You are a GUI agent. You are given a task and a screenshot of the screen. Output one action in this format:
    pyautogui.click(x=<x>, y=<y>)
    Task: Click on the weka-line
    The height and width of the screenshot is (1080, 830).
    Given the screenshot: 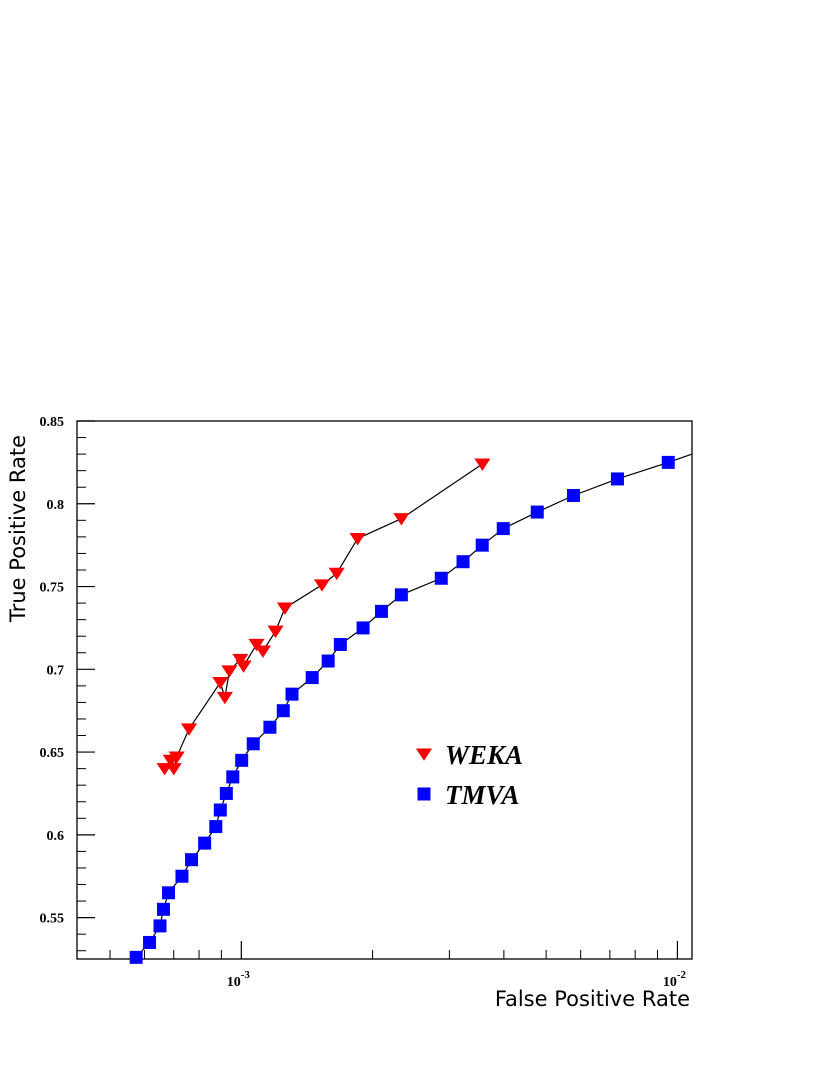 What is the action you would take?
    pyautogui.click(x=323, y=617)
    